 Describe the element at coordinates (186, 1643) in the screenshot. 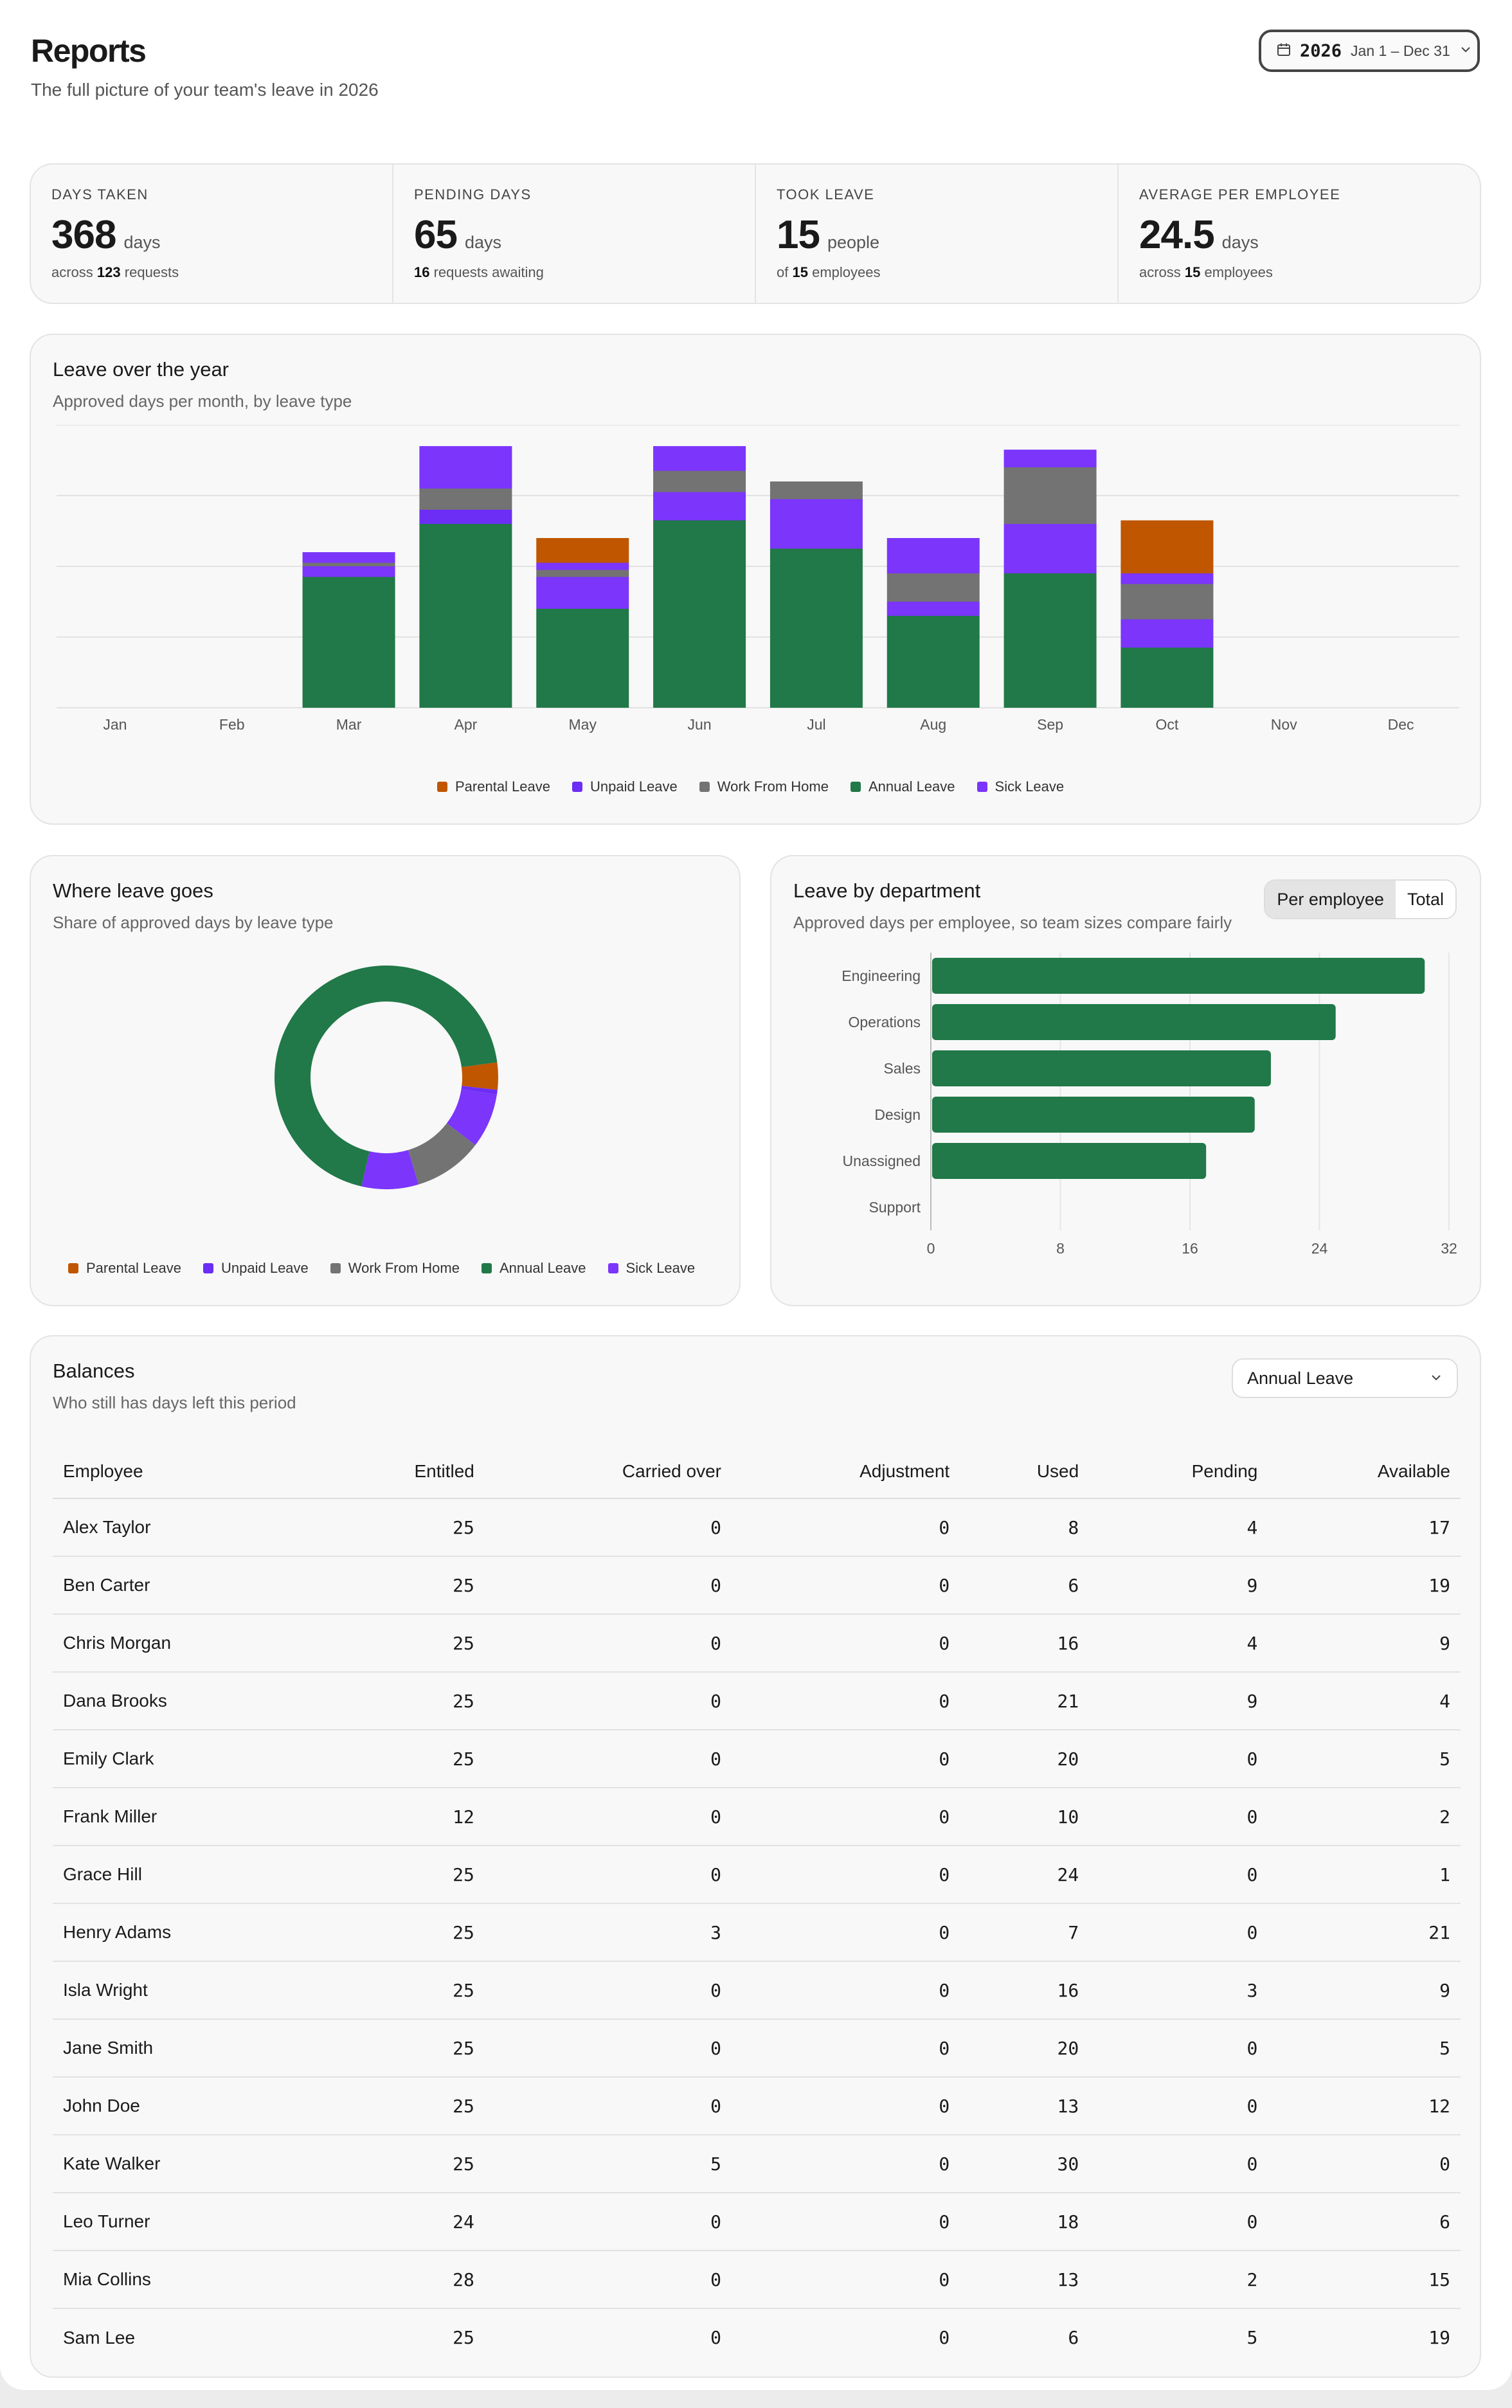

I see `employee-name-cell: Chris Morgan` at that location.